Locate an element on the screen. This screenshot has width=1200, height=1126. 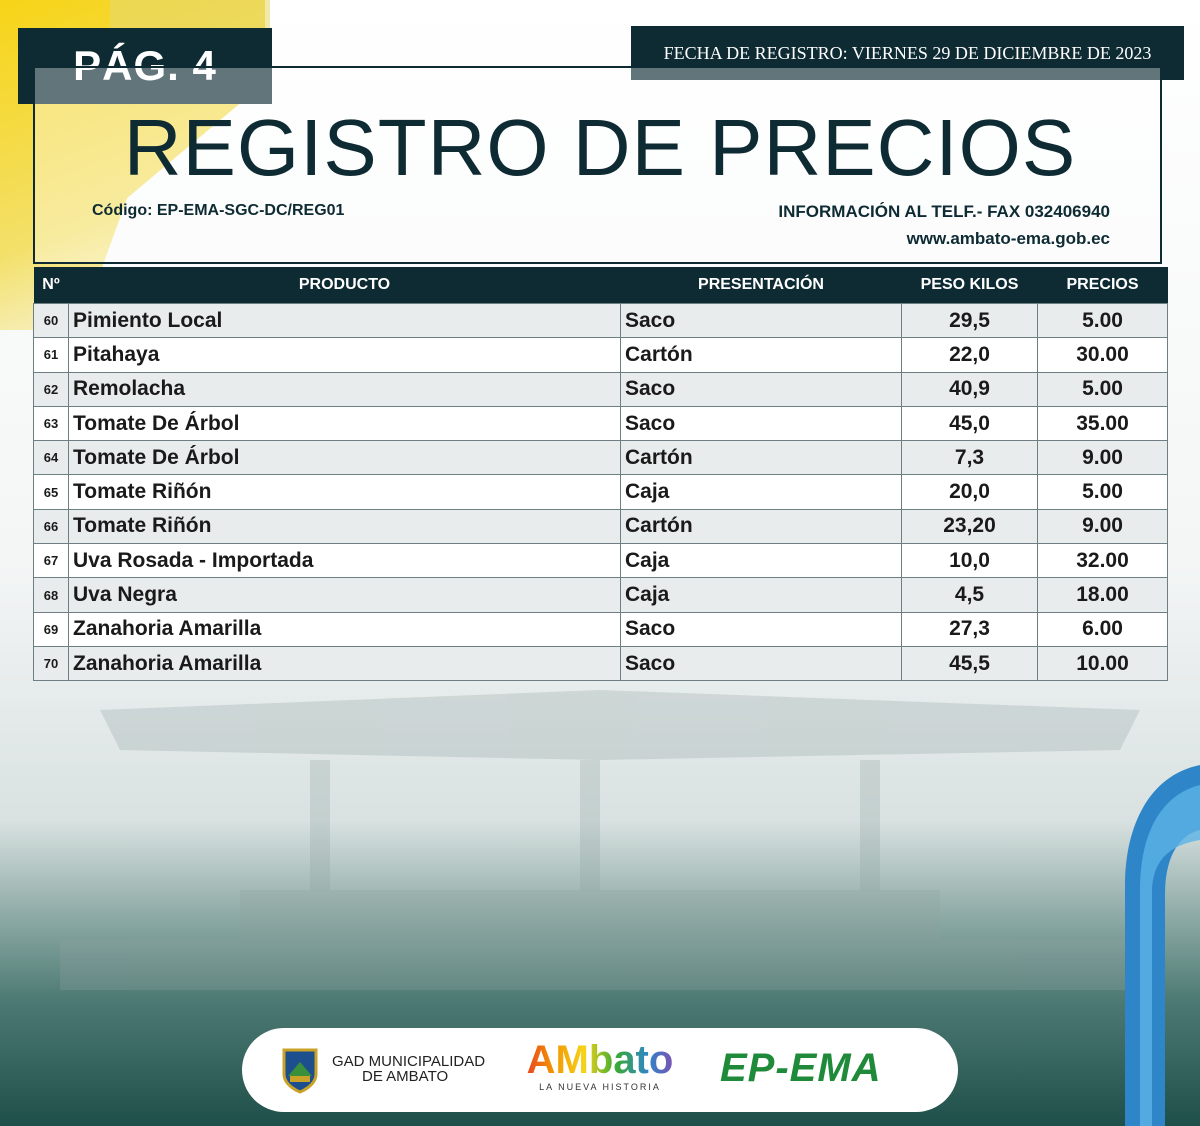
weight-kg: 4,5 is located at coordinates (969, 595).